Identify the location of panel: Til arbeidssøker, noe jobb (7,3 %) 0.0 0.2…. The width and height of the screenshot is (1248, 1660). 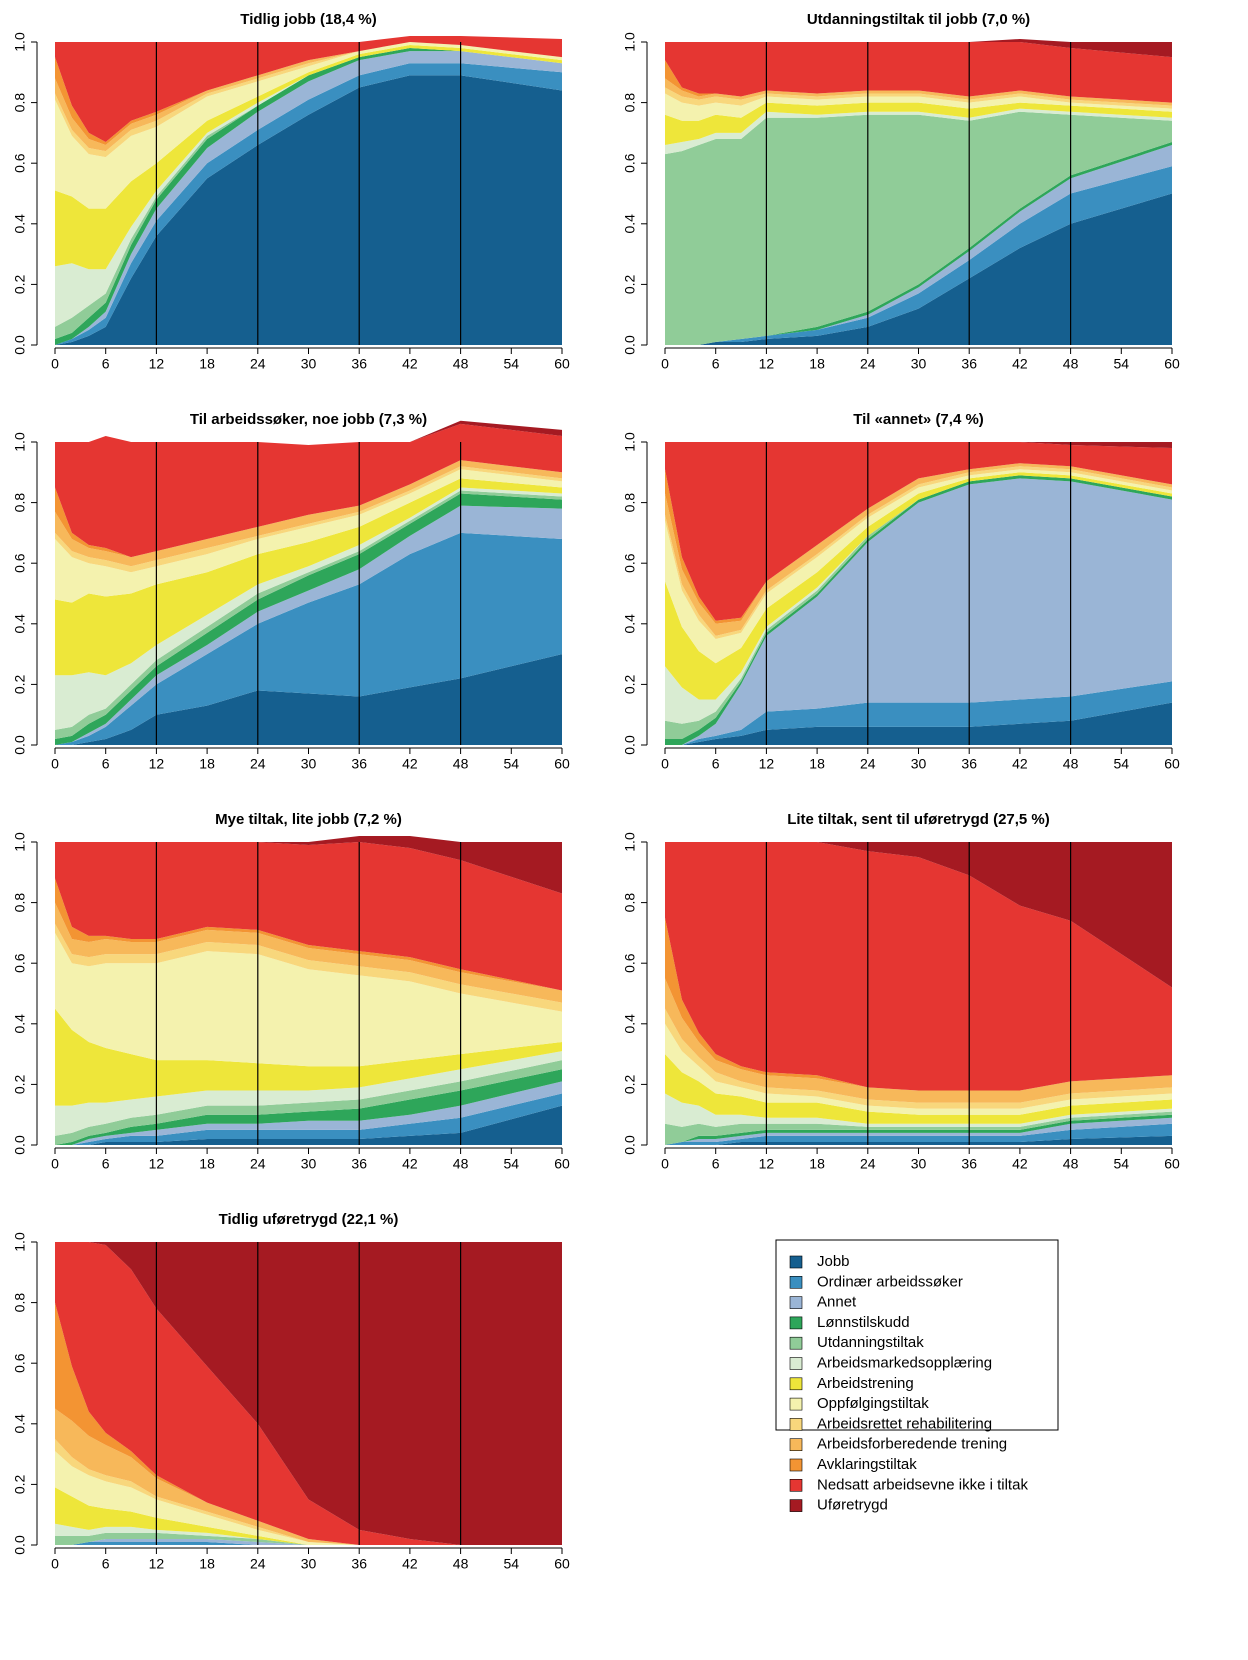
(291, 591).